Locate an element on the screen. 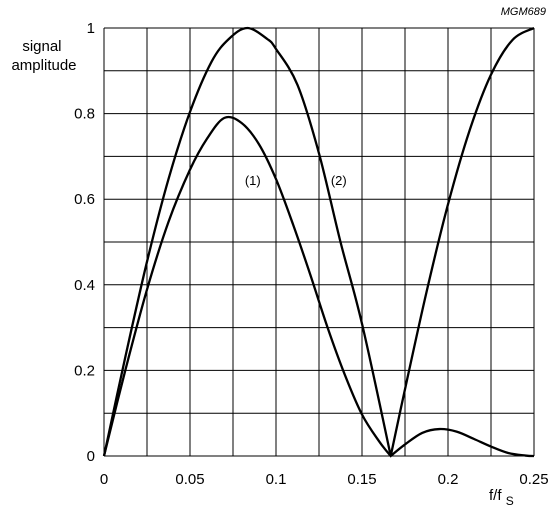  x-tick-label: 0.1 is located at coordinates (276, 479).